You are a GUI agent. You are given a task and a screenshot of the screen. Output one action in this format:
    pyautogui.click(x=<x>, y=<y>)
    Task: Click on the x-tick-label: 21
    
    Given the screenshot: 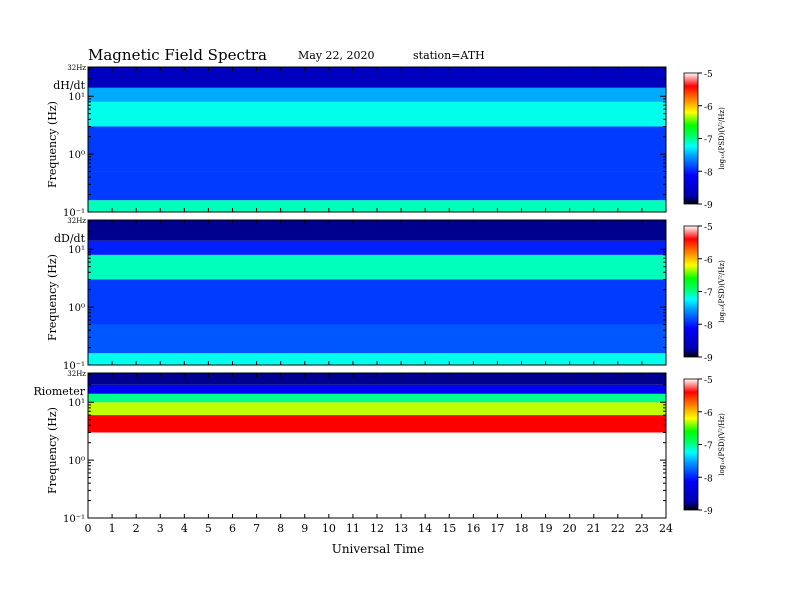 What is the action you would take?
    pyautogui.click(x=594, y=528)
    